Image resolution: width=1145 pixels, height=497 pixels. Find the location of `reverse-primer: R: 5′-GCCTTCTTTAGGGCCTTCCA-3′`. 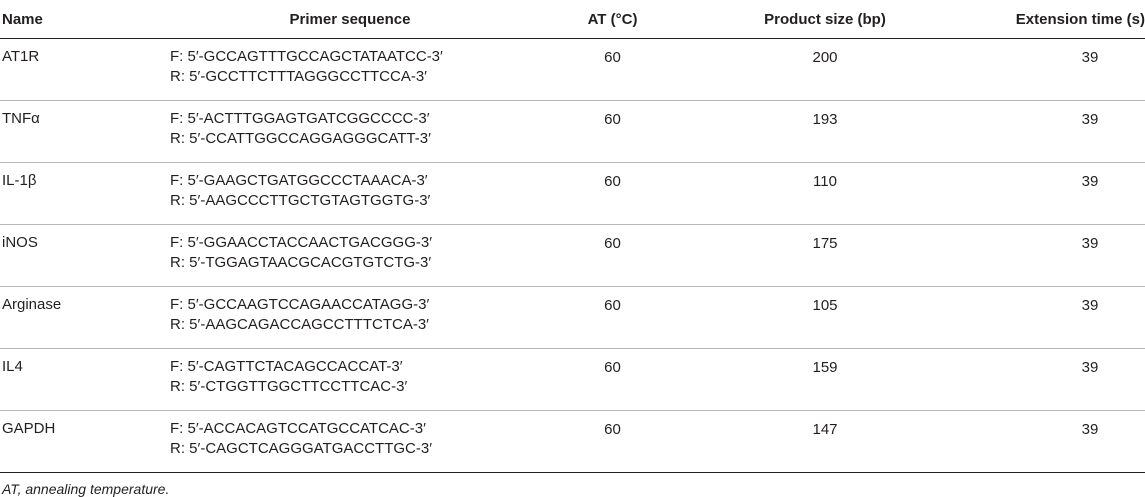

reverse-primer: R: 5′-GCCTTCTTTAGGGCCTTCCA-3′ is located at coordinates (298, 76).